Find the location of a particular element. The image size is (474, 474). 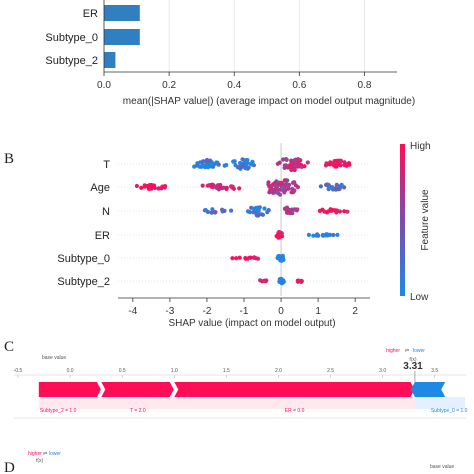

panel-a-x-ticks: 0.0 0.2 0.4 0.6 0.8 is located at coordinates (234, 81).